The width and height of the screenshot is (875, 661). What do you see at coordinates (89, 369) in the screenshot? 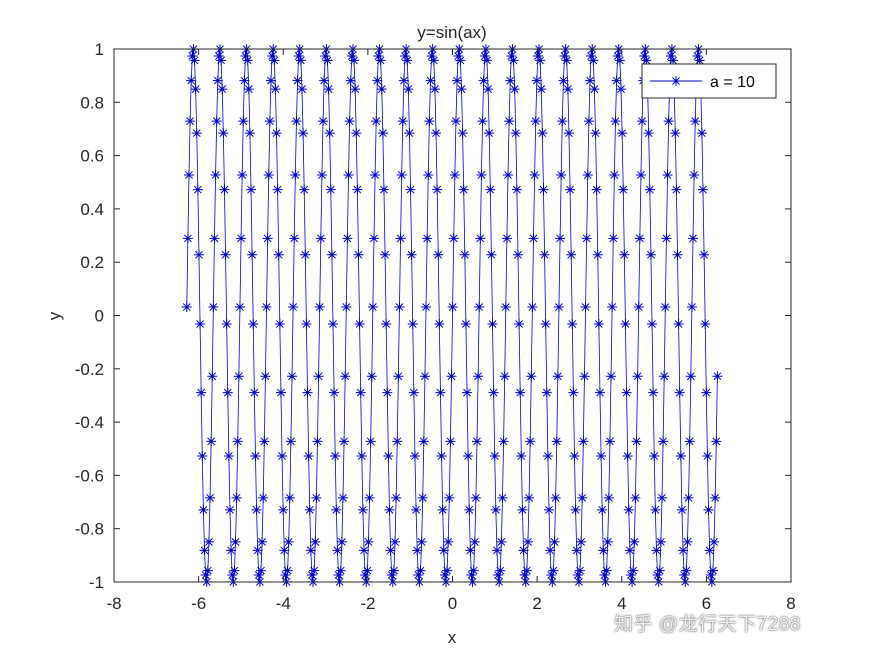
I see `y-tick-label: -0.2` at bounding box center [89, 369].